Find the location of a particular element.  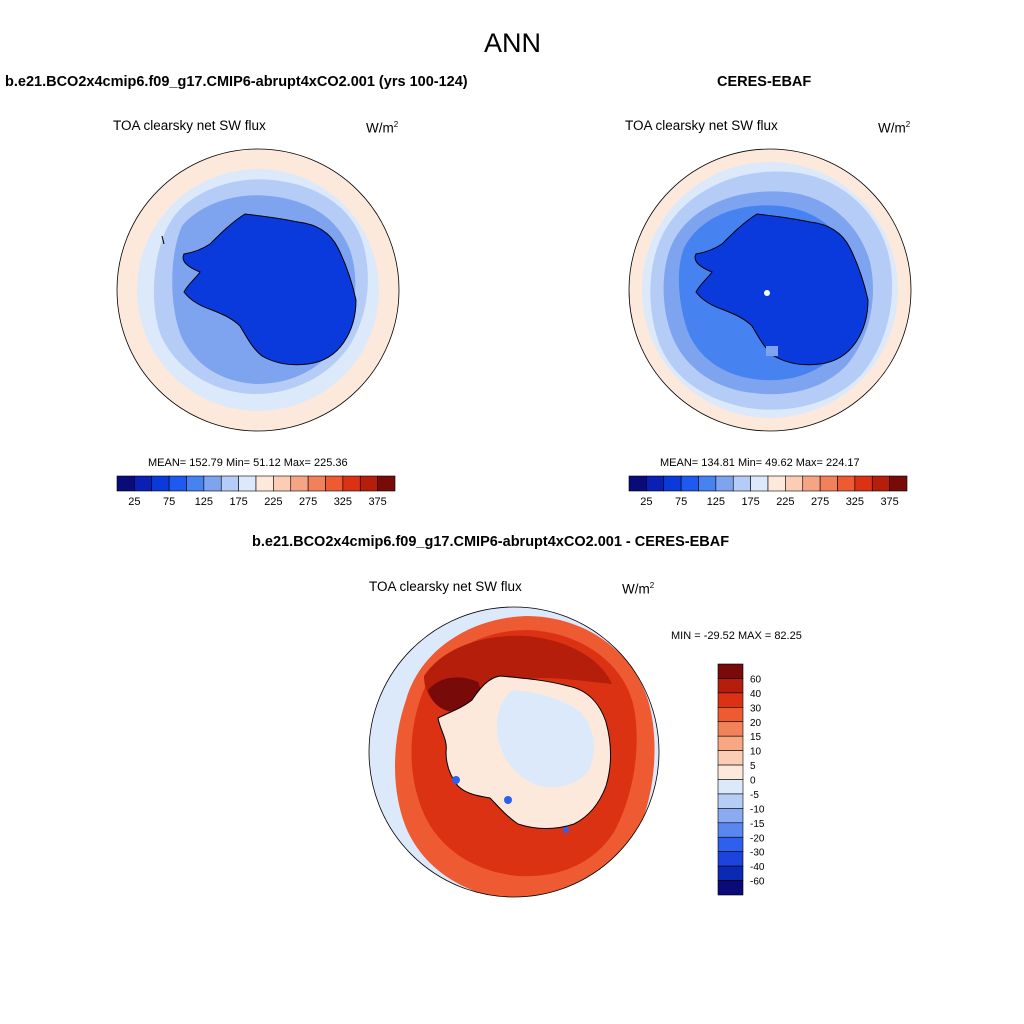

panel-test-units: W/m2 is located at coordinates (382, 128).